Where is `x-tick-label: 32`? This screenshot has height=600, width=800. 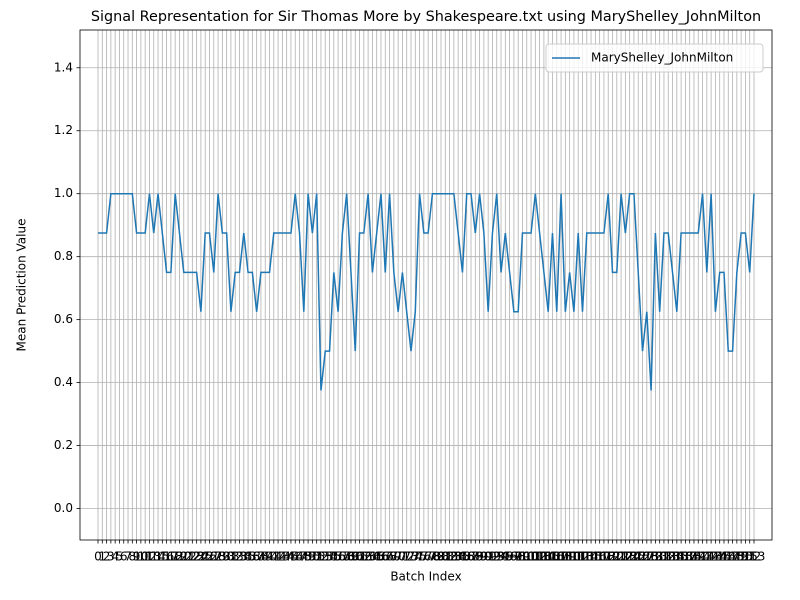
x-tick-label: 32 is located at coordinates (235, 557).